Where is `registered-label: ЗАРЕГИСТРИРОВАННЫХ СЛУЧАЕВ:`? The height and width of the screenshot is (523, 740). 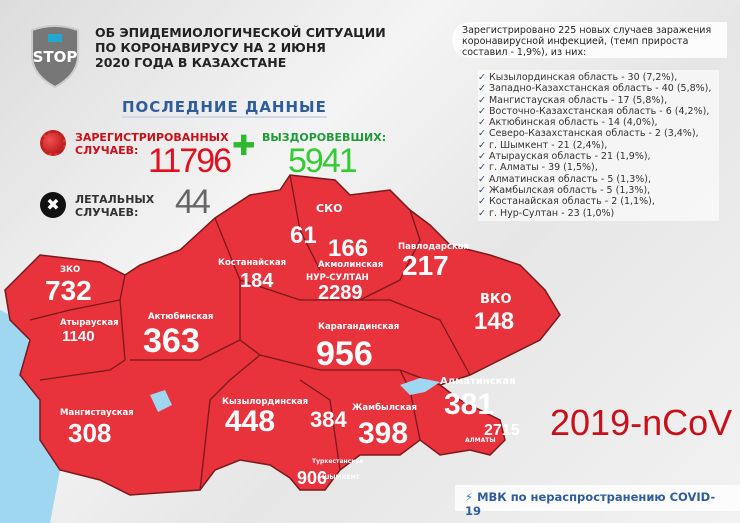
registered-label: ЗАРЕГИСТРИРОВАННЫХ СЛУЧАЕВ: is located at coordinates (152, 144).